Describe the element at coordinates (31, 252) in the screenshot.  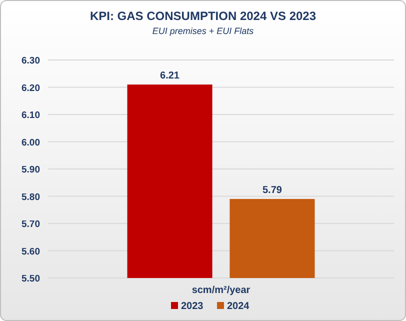
I see `y-tick-label: 5.60` at that location.